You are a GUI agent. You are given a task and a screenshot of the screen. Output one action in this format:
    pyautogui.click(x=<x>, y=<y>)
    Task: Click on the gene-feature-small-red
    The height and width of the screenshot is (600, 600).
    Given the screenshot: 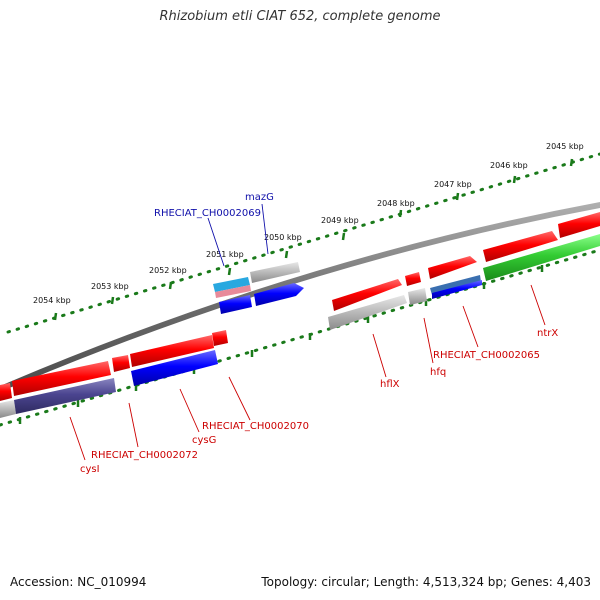 What is the action you would take?
    pyautogui.click(x=121, y=363)
    